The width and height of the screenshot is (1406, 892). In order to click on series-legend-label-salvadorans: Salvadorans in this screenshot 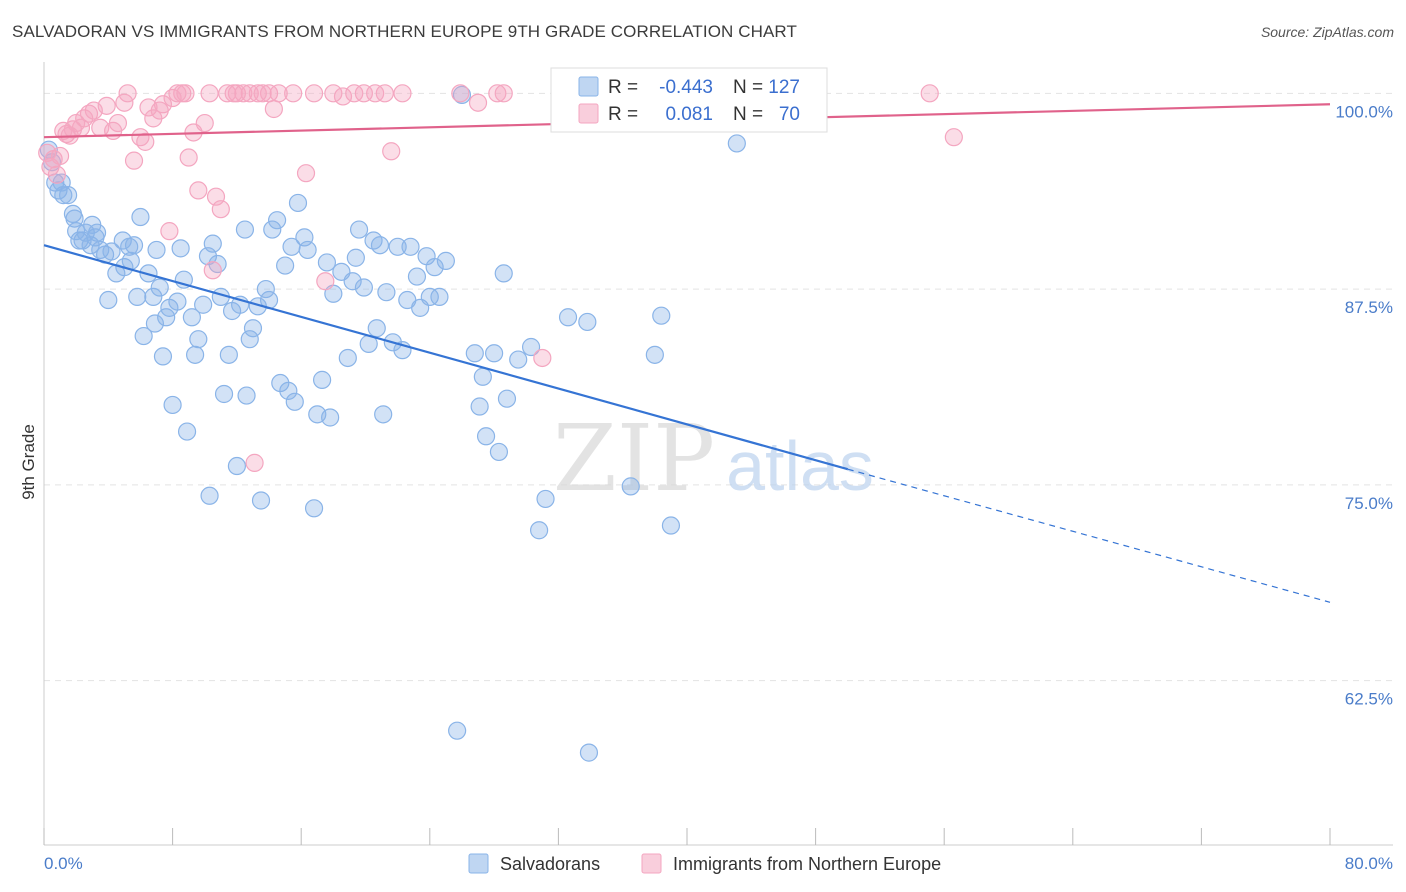, I will do `click(550, 864)`.